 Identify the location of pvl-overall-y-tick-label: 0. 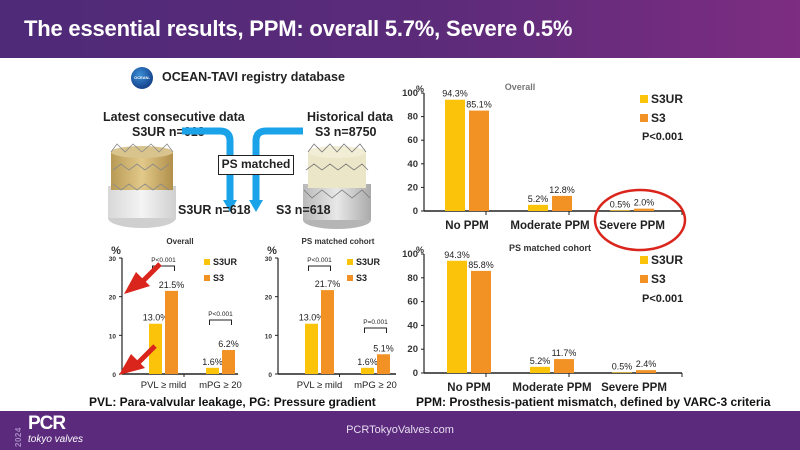
(114, 375).